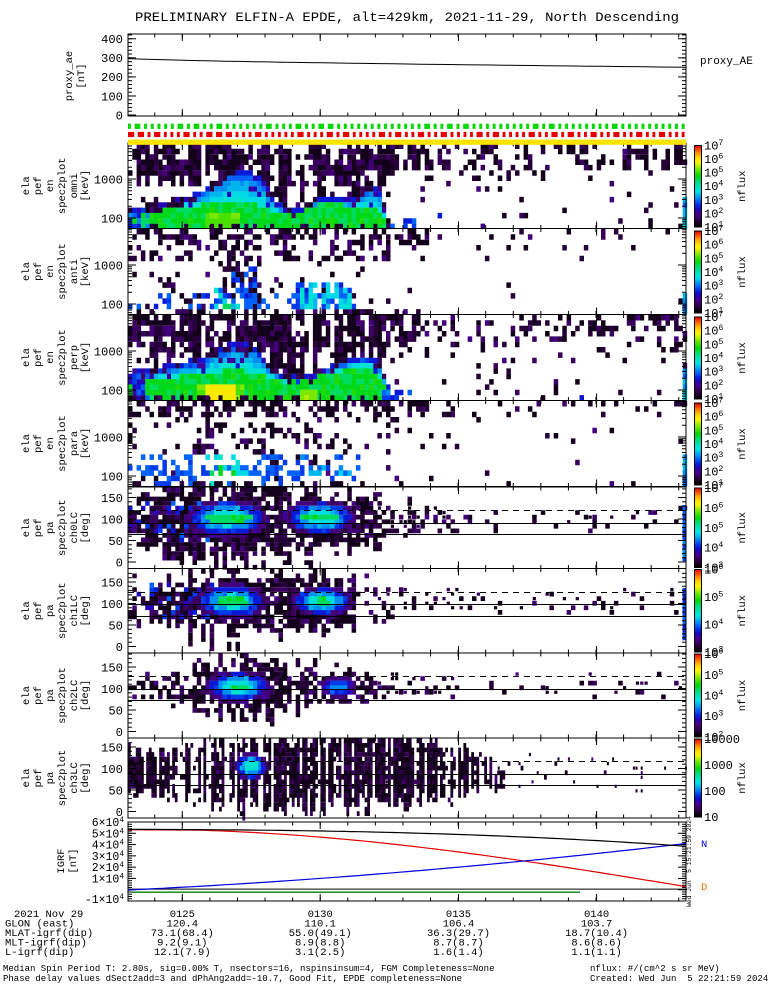  I want to click on svg-text: 1.6(1.4), so click(458, 953).